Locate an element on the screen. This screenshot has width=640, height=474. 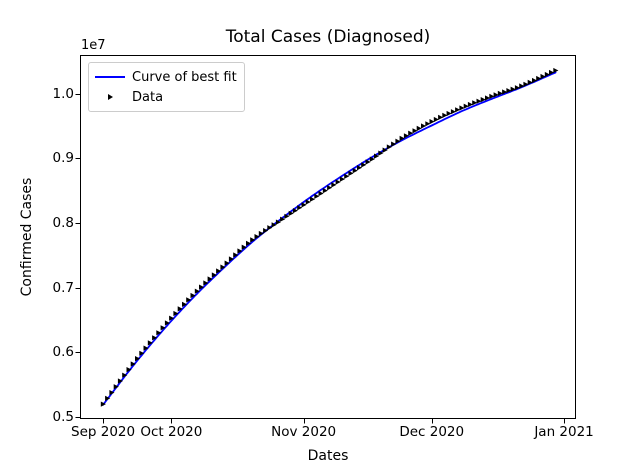
x-tick-label: Dec 2020 is located at coordinates (432, 432).